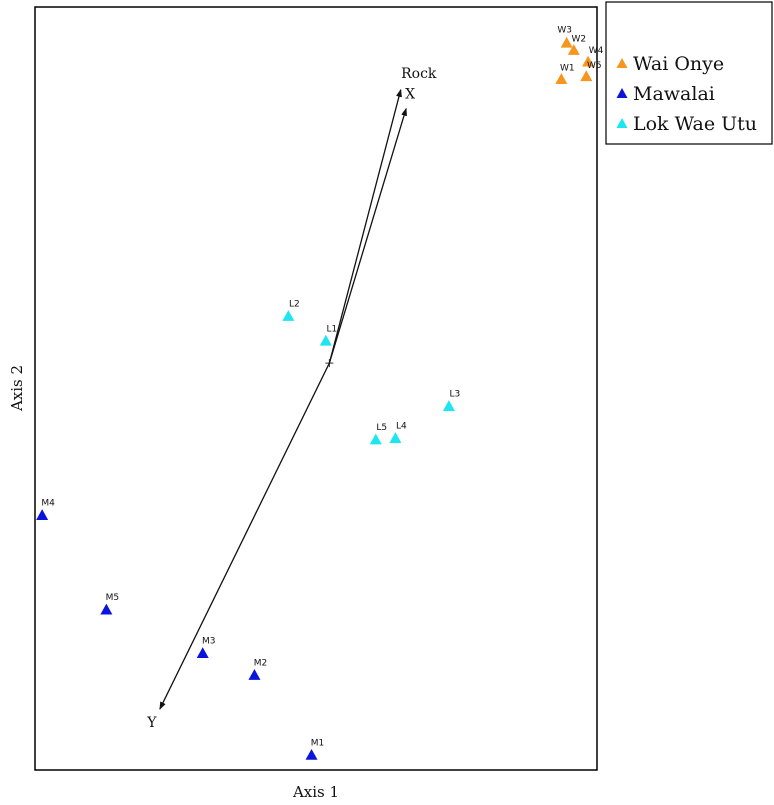 The image size is (774, 805). I want to click on point-label-l4: L4, so click(401, 427).